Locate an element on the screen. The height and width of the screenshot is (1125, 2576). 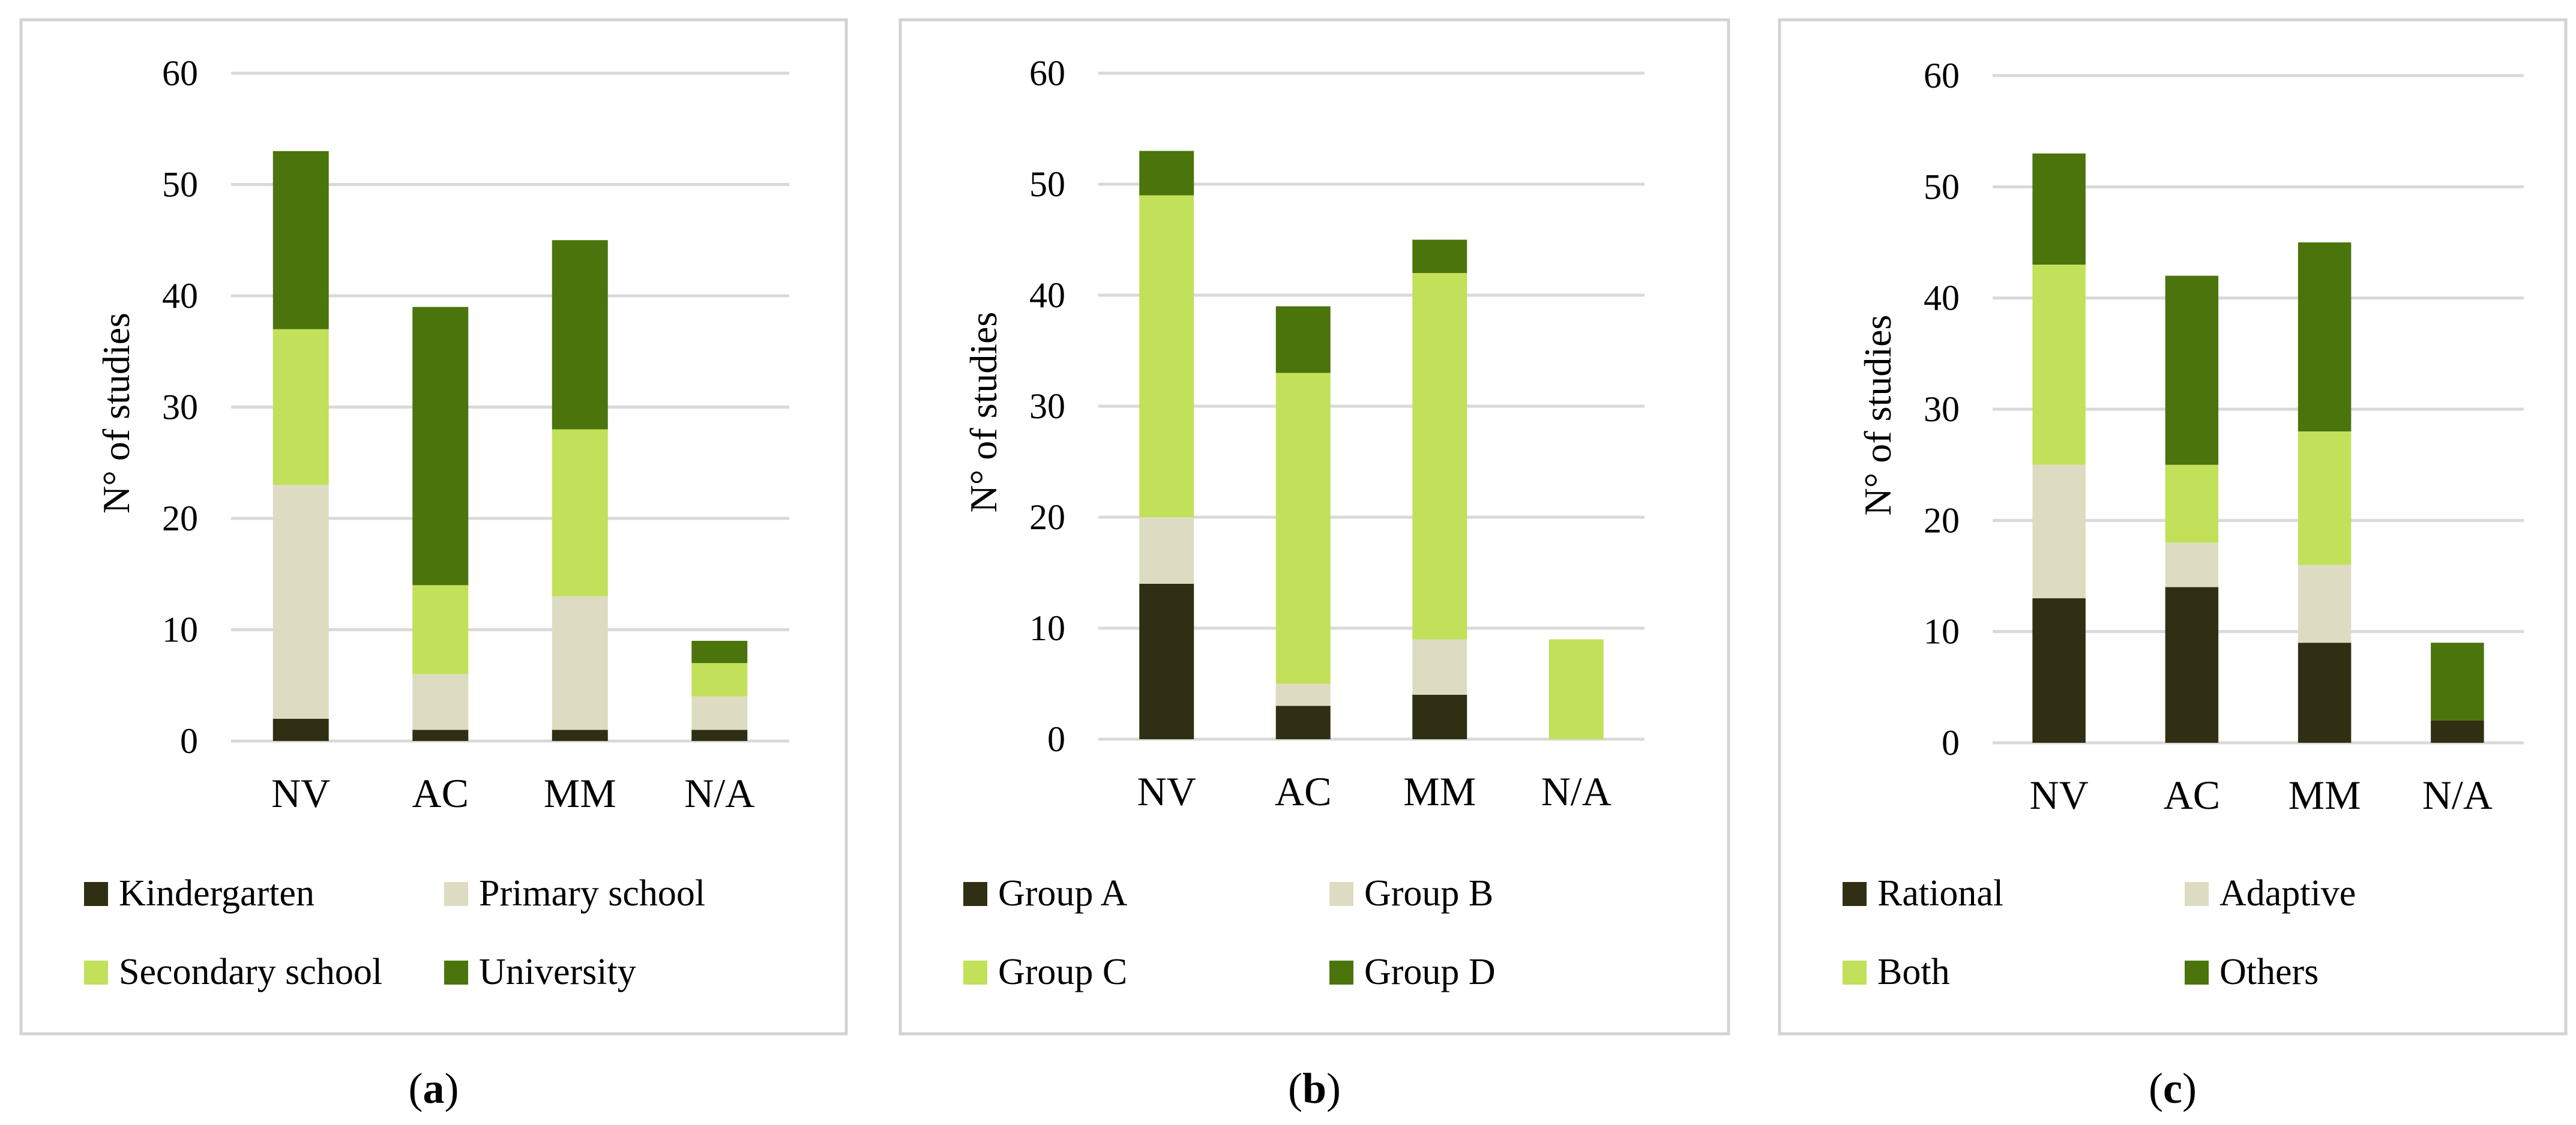
caption-letter: a is located at coordinates (434, 1088).